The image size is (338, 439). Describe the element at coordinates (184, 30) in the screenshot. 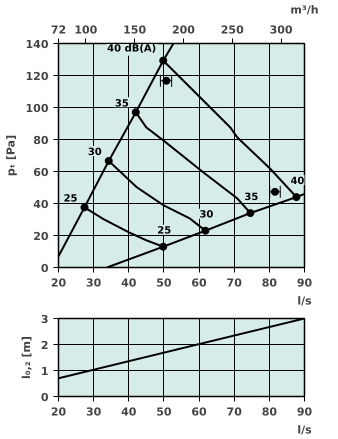

I see `x2-tick-label: 200` at that location.